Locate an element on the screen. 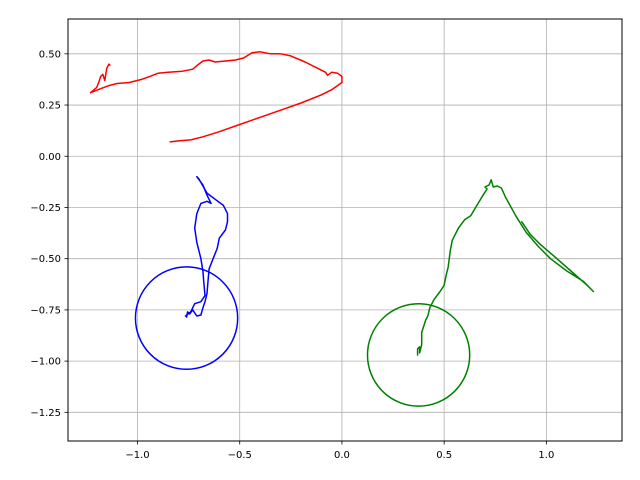 This screenshot has width=640, height=480. x-tick-label: 0.5 is located at coordinates (444, 455).